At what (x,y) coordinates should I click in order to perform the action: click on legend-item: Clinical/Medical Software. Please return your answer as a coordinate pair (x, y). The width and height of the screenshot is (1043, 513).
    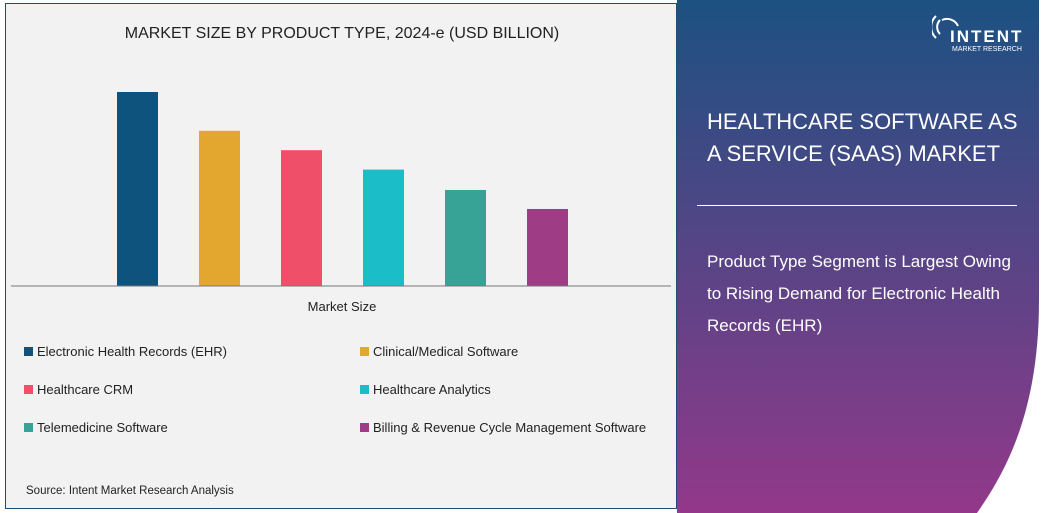
    Looking at the image, I should click on (439, 351).